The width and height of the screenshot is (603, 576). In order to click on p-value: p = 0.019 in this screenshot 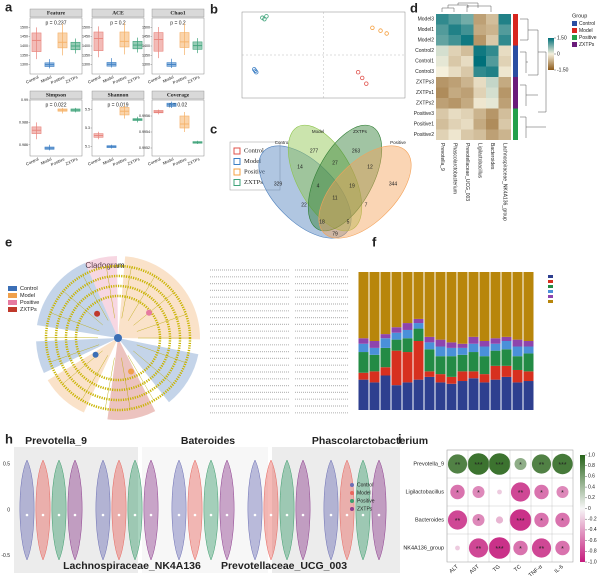, I will do `click(118, 105)`.